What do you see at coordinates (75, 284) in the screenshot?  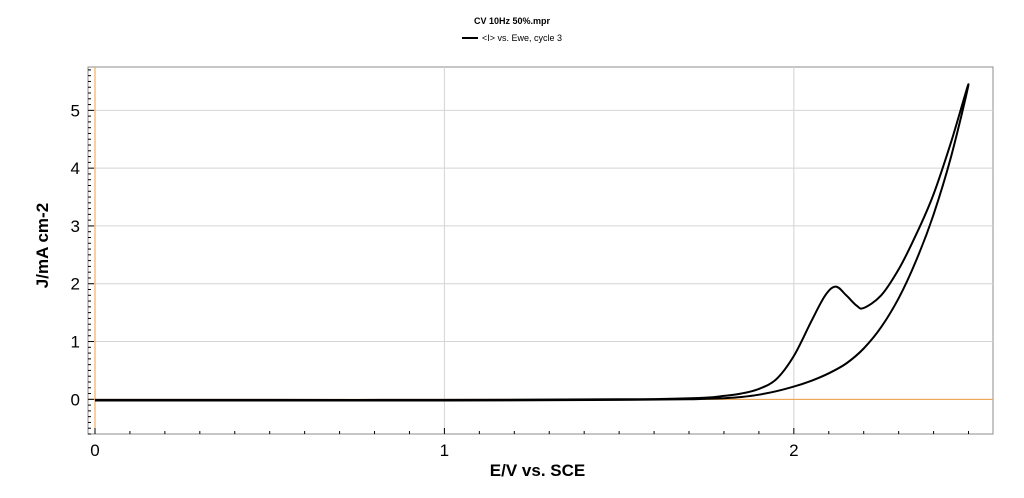 I see `y-tick-label: 2` at bounding box center [75, 284].